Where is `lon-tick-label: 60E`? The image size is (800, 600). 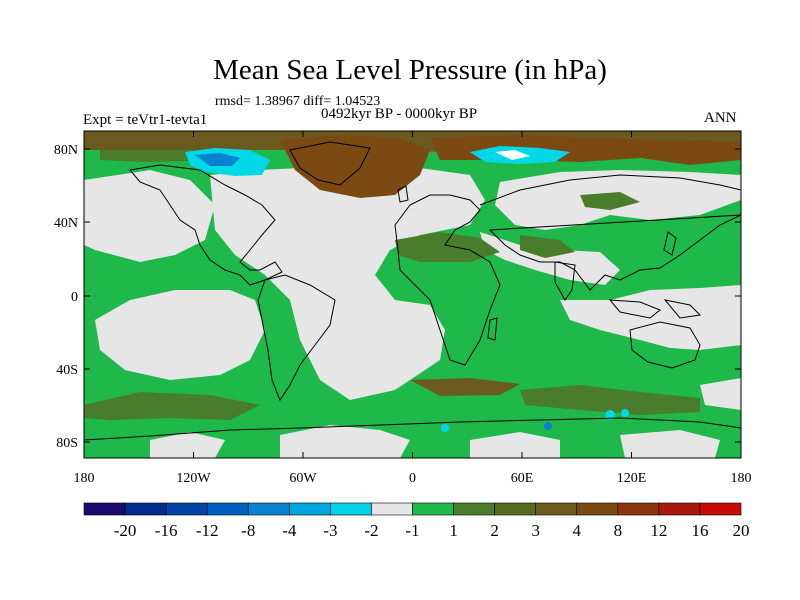 lon-tick-label: 60E is located at coordinates (522, 478).